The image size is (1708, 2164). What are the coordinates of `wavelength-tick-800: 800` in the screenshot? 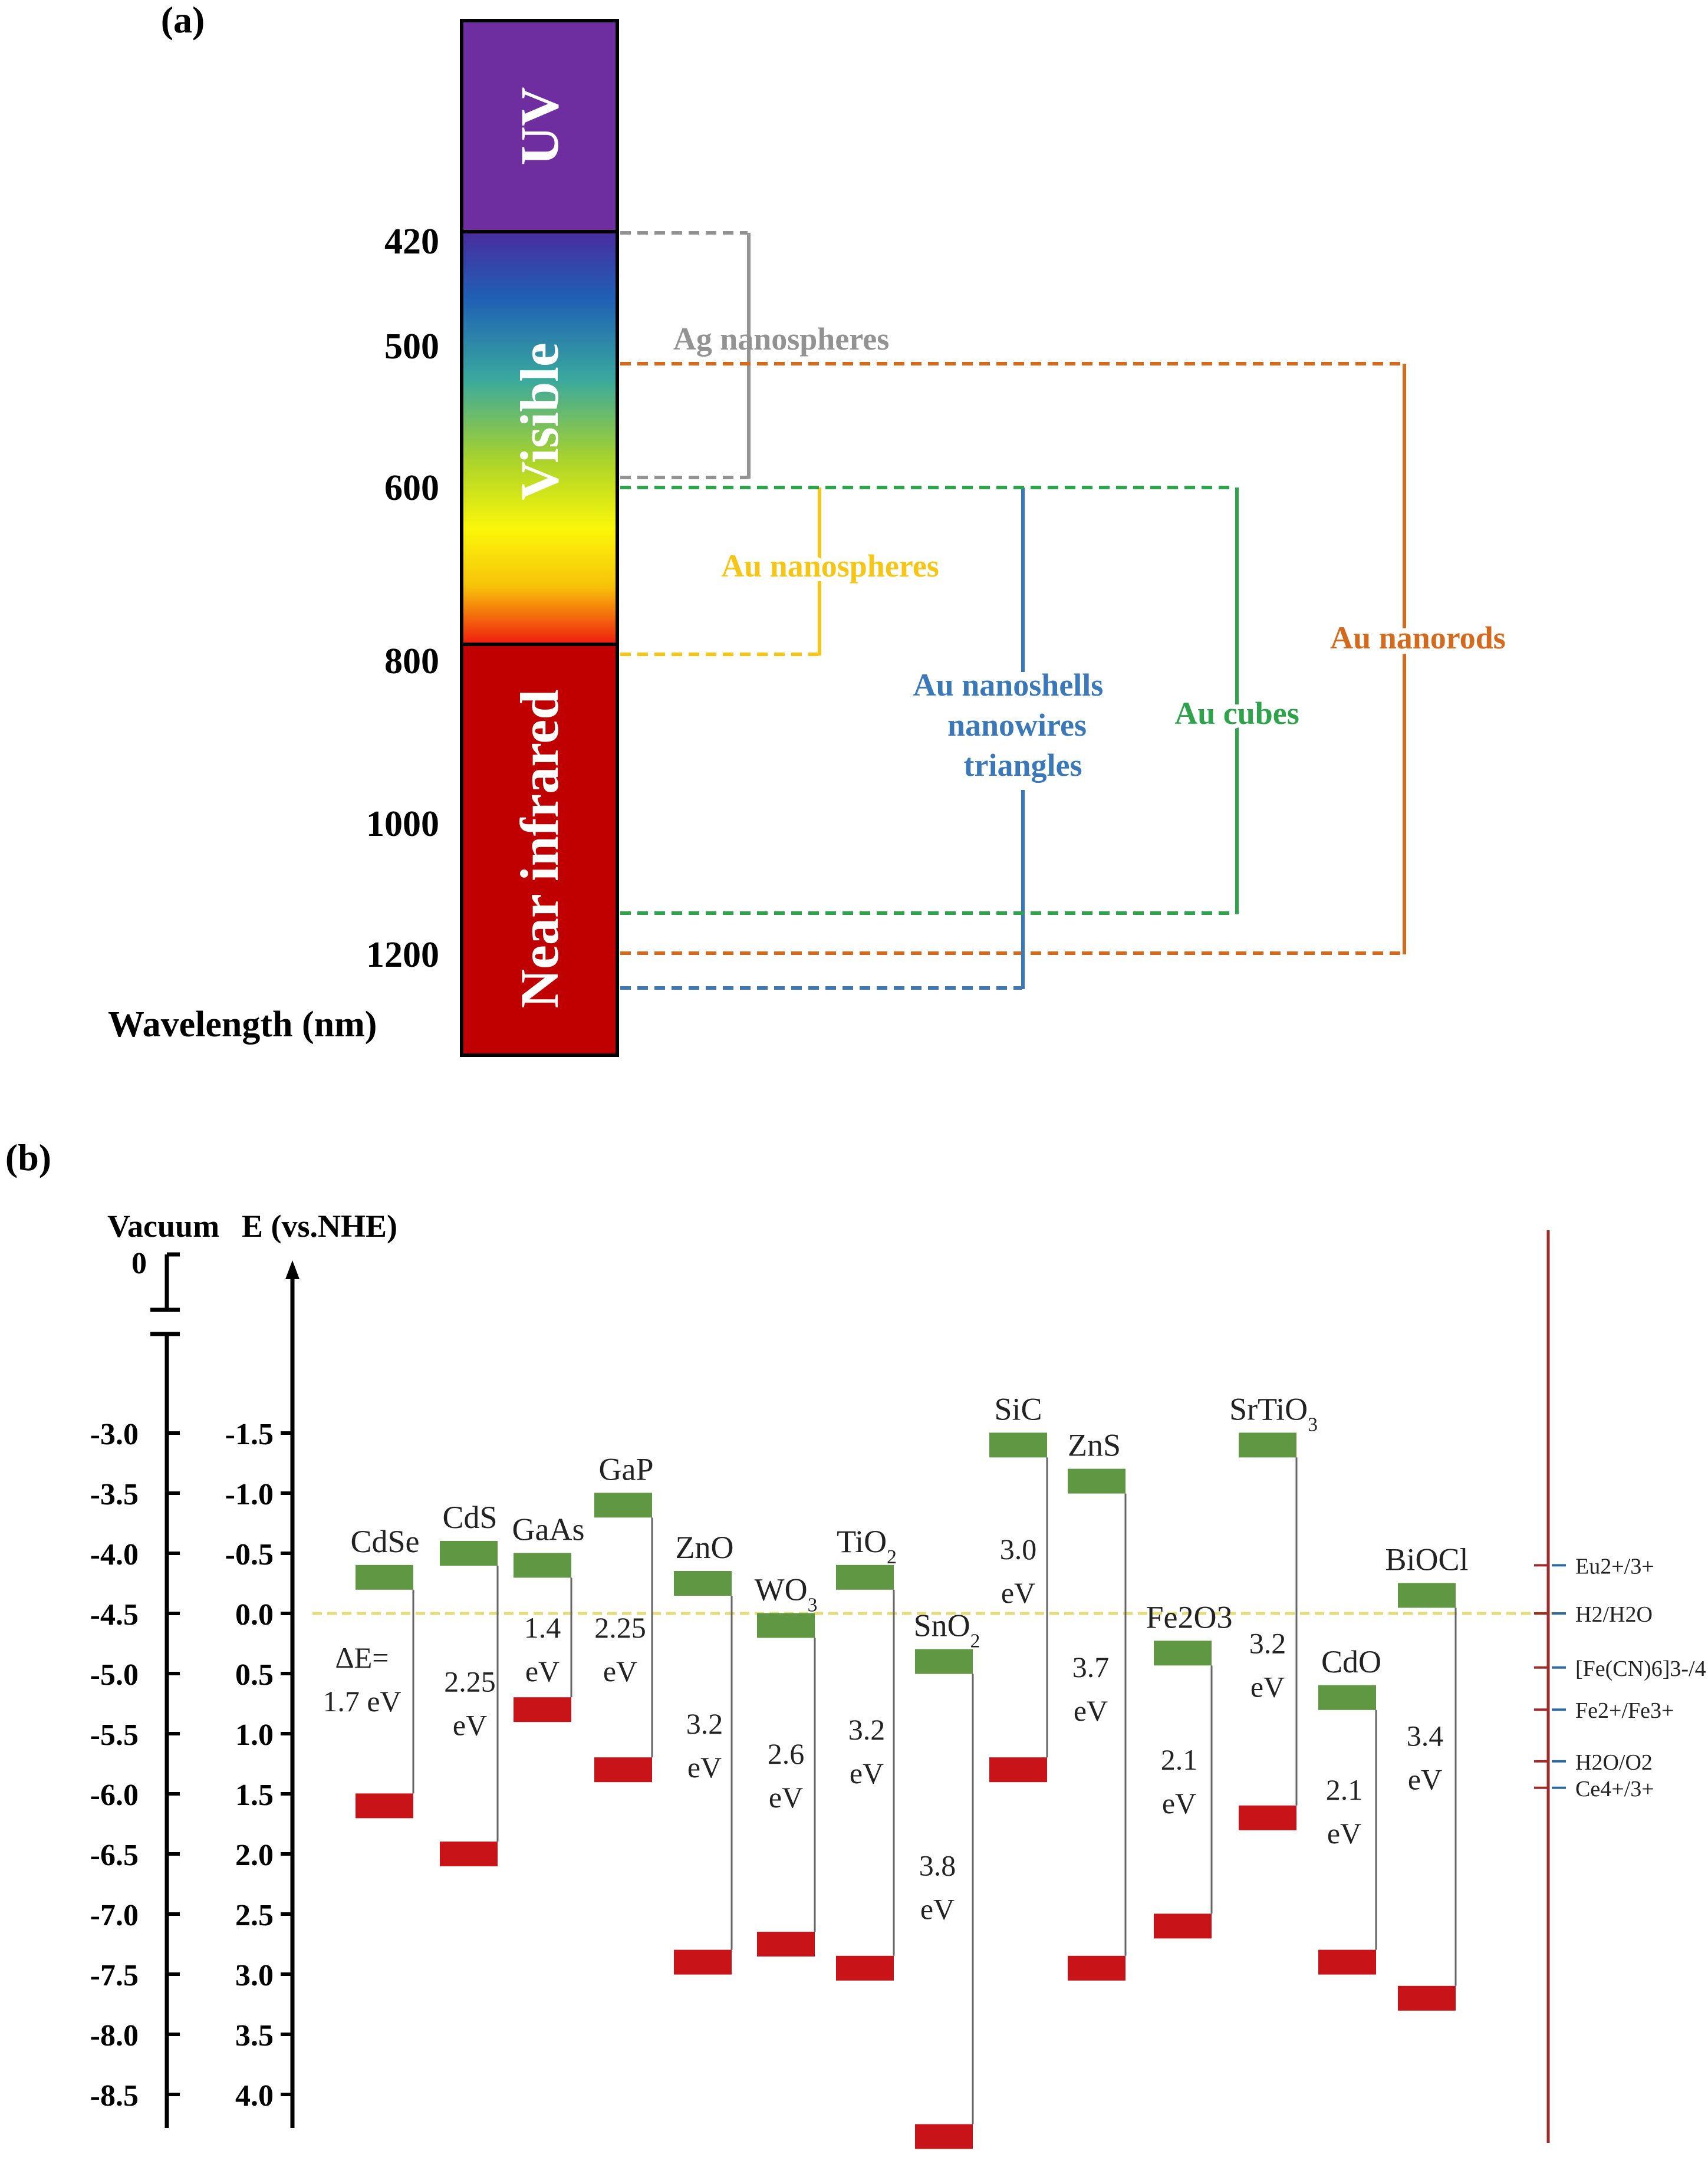 It's located at (411, 661).